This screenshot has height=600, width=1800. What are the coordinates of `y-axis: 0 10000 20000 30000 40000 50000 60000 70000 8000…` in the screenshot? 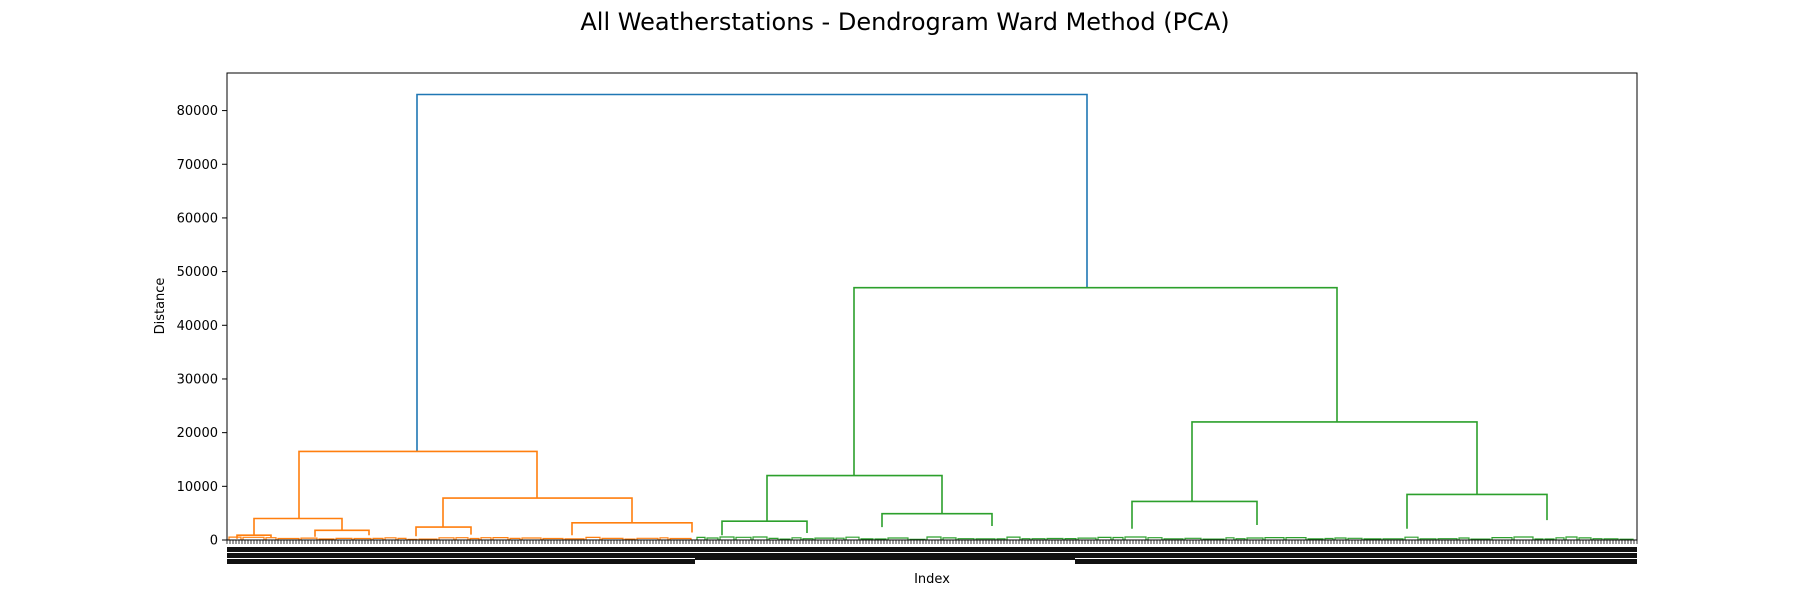 It's located at (202, 326).